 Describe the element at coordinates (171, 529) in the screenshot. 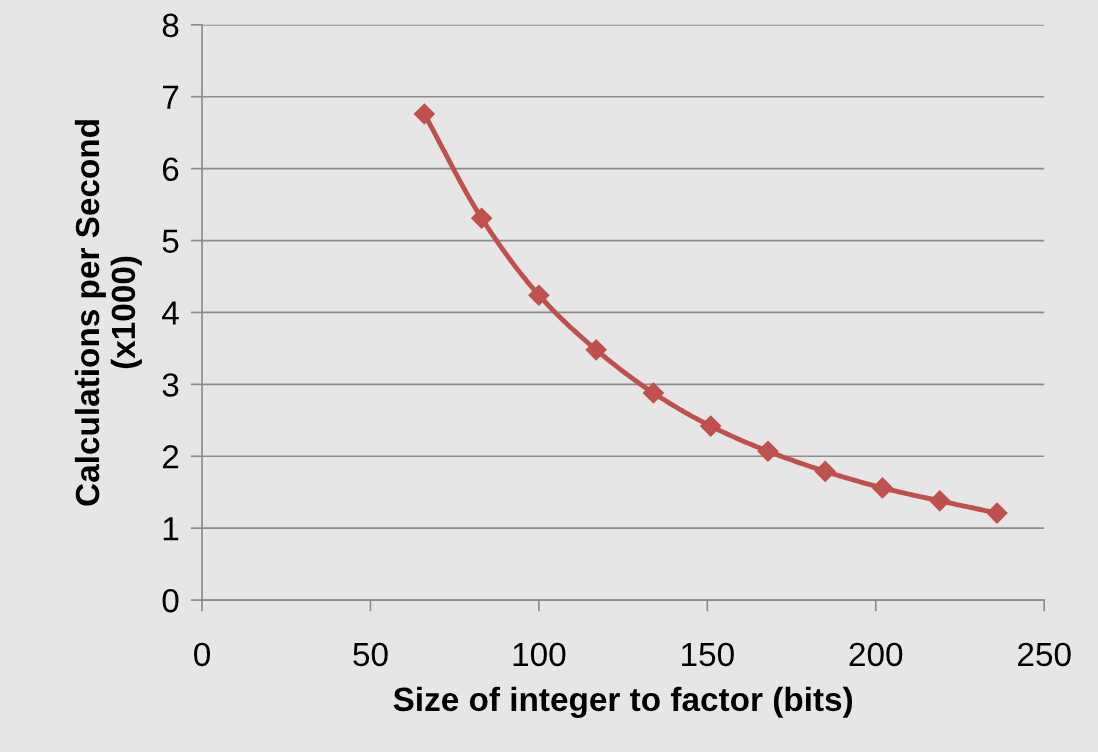

I see `y-tick-label: 1` at that location.